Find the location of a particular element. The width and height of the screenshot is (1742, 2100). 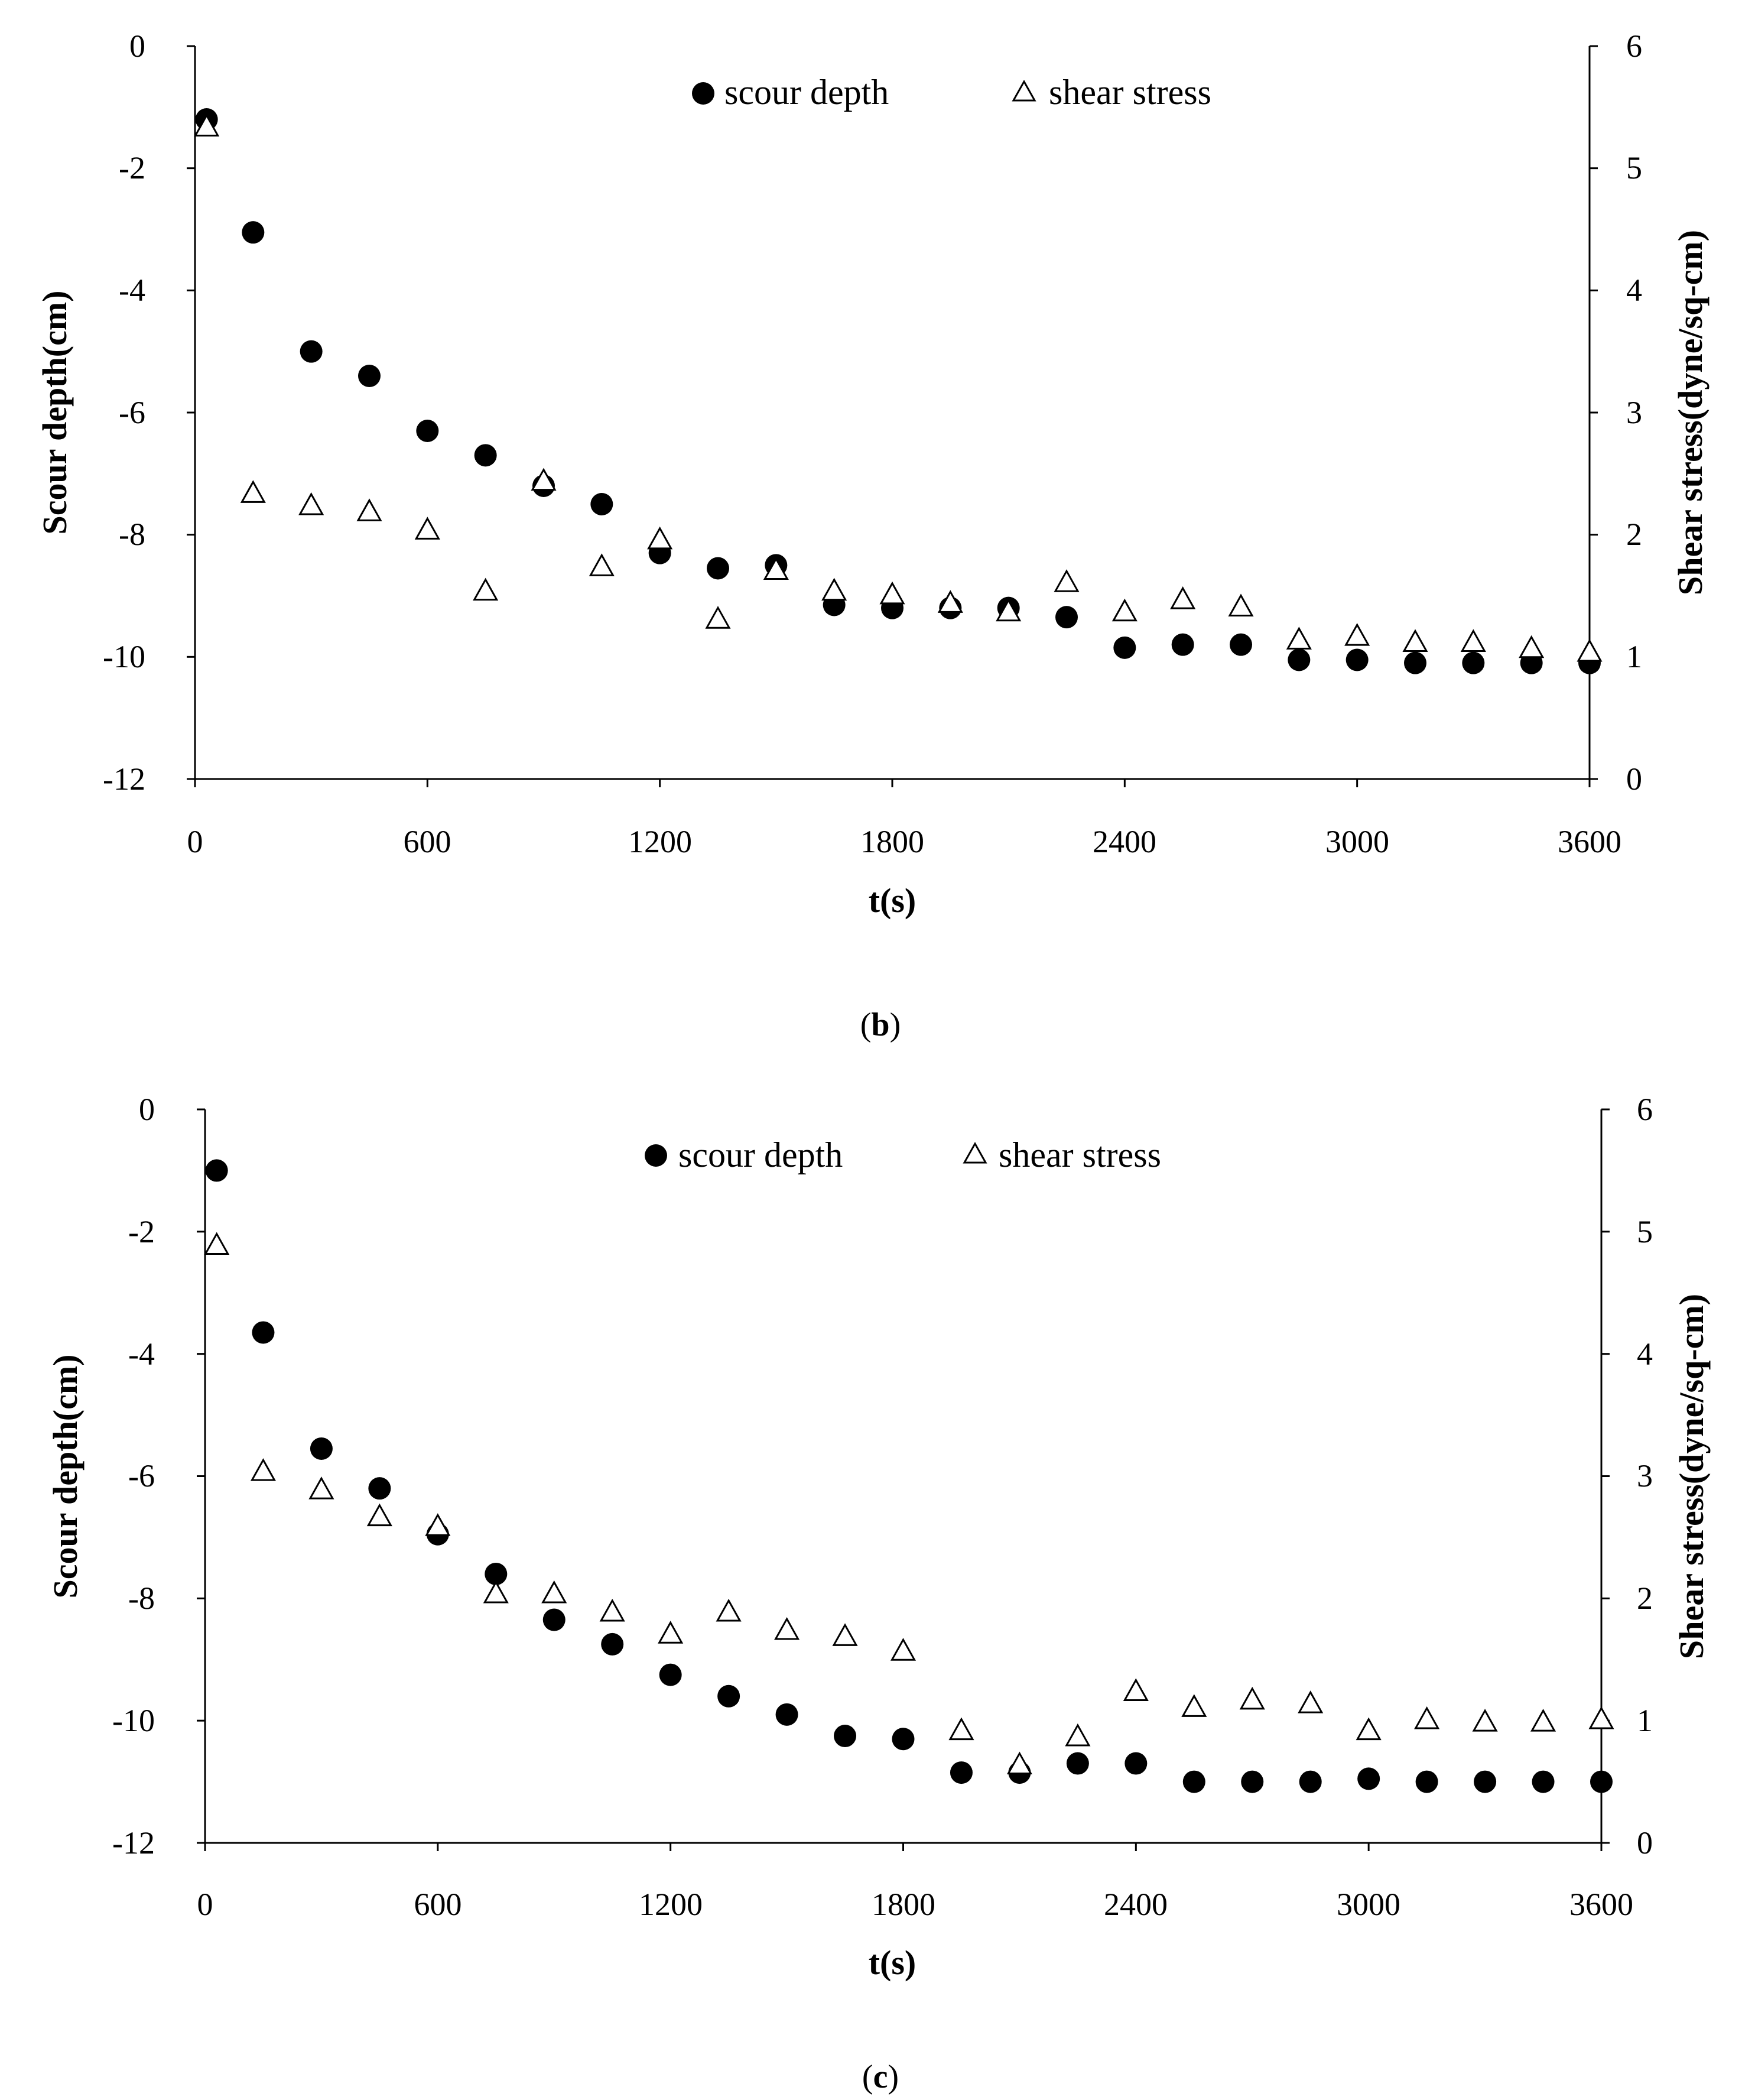

panel-caption: (b) is located at coordinates (880, 1025).